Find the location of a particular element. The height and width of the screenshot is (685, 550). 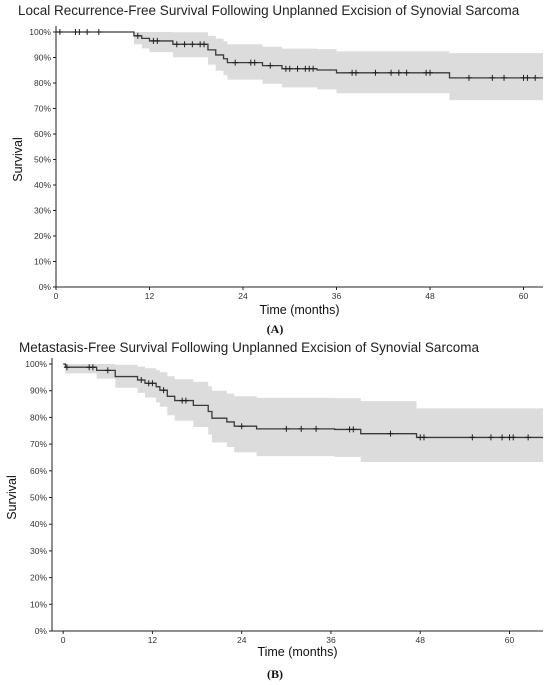

panel-label: (A) is located at coordinates (275, 329).